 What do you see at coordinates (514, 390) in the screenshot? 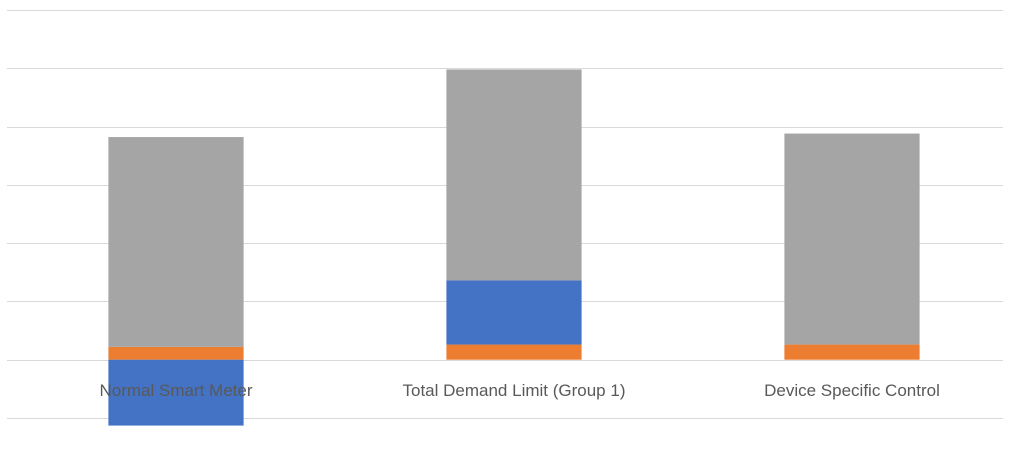
I see `x-tick-label: Total Demand Limit (Group 1)` at bounding box center [514, 390].